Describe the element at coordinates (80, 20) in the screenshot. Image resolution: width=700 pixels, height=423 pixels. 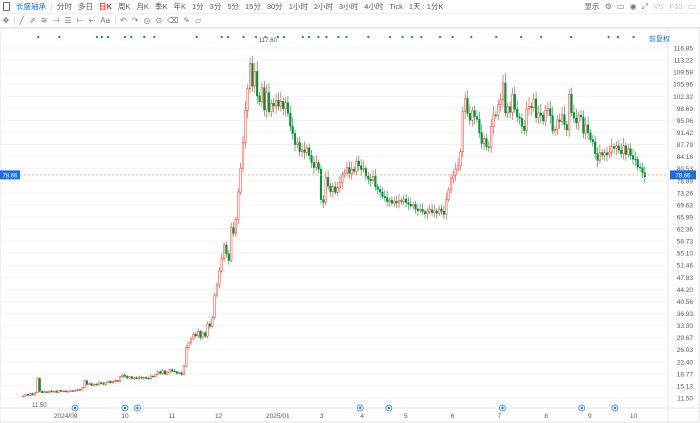
I see `ray-icon: ⊢` at that location.